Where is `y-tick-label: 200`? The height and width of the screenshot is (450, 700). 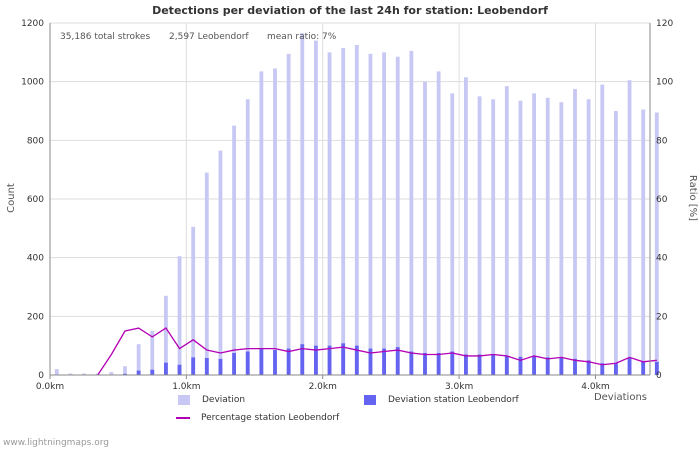 y-tick-label: 200 is located at coordinates (35, 317).